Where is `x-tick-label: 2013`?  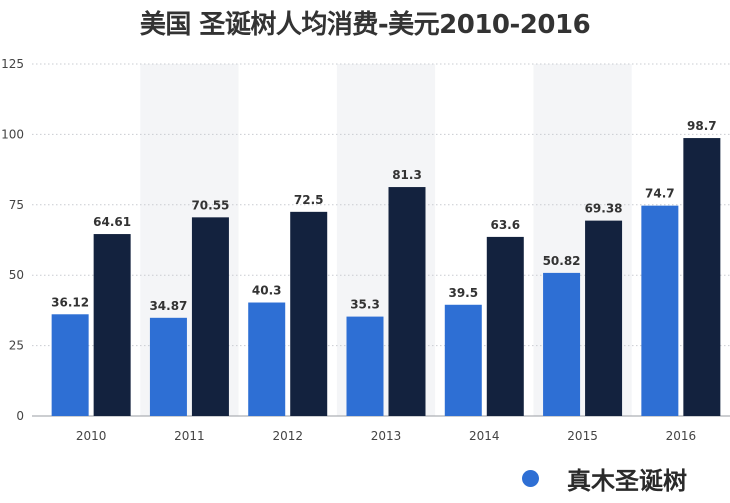
x-tick-label: 2013 is located at coordinates (386, 436).